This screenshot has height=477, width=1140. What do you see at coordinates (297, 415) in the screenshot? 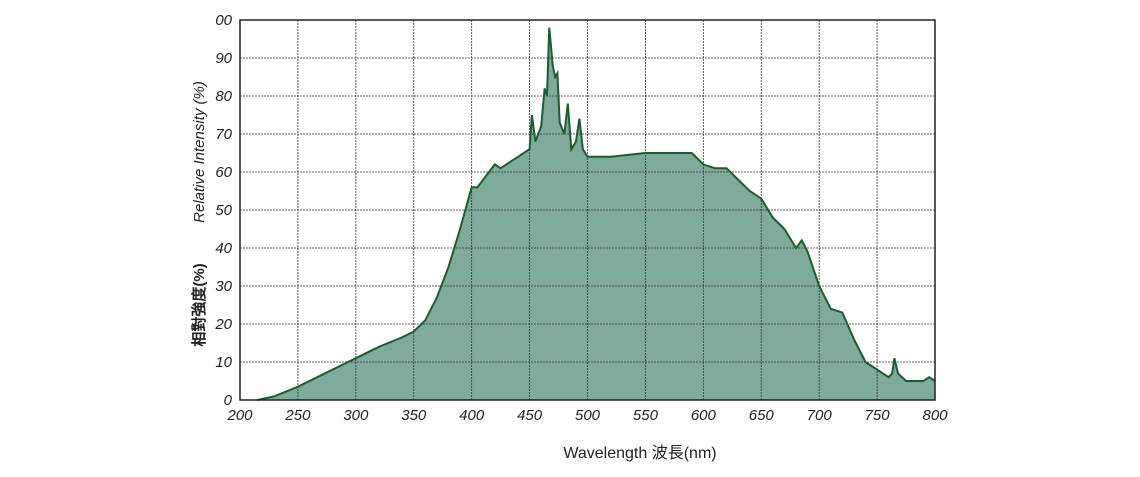
I see `x-tick-label: 250` at bounding box center [297, 415].